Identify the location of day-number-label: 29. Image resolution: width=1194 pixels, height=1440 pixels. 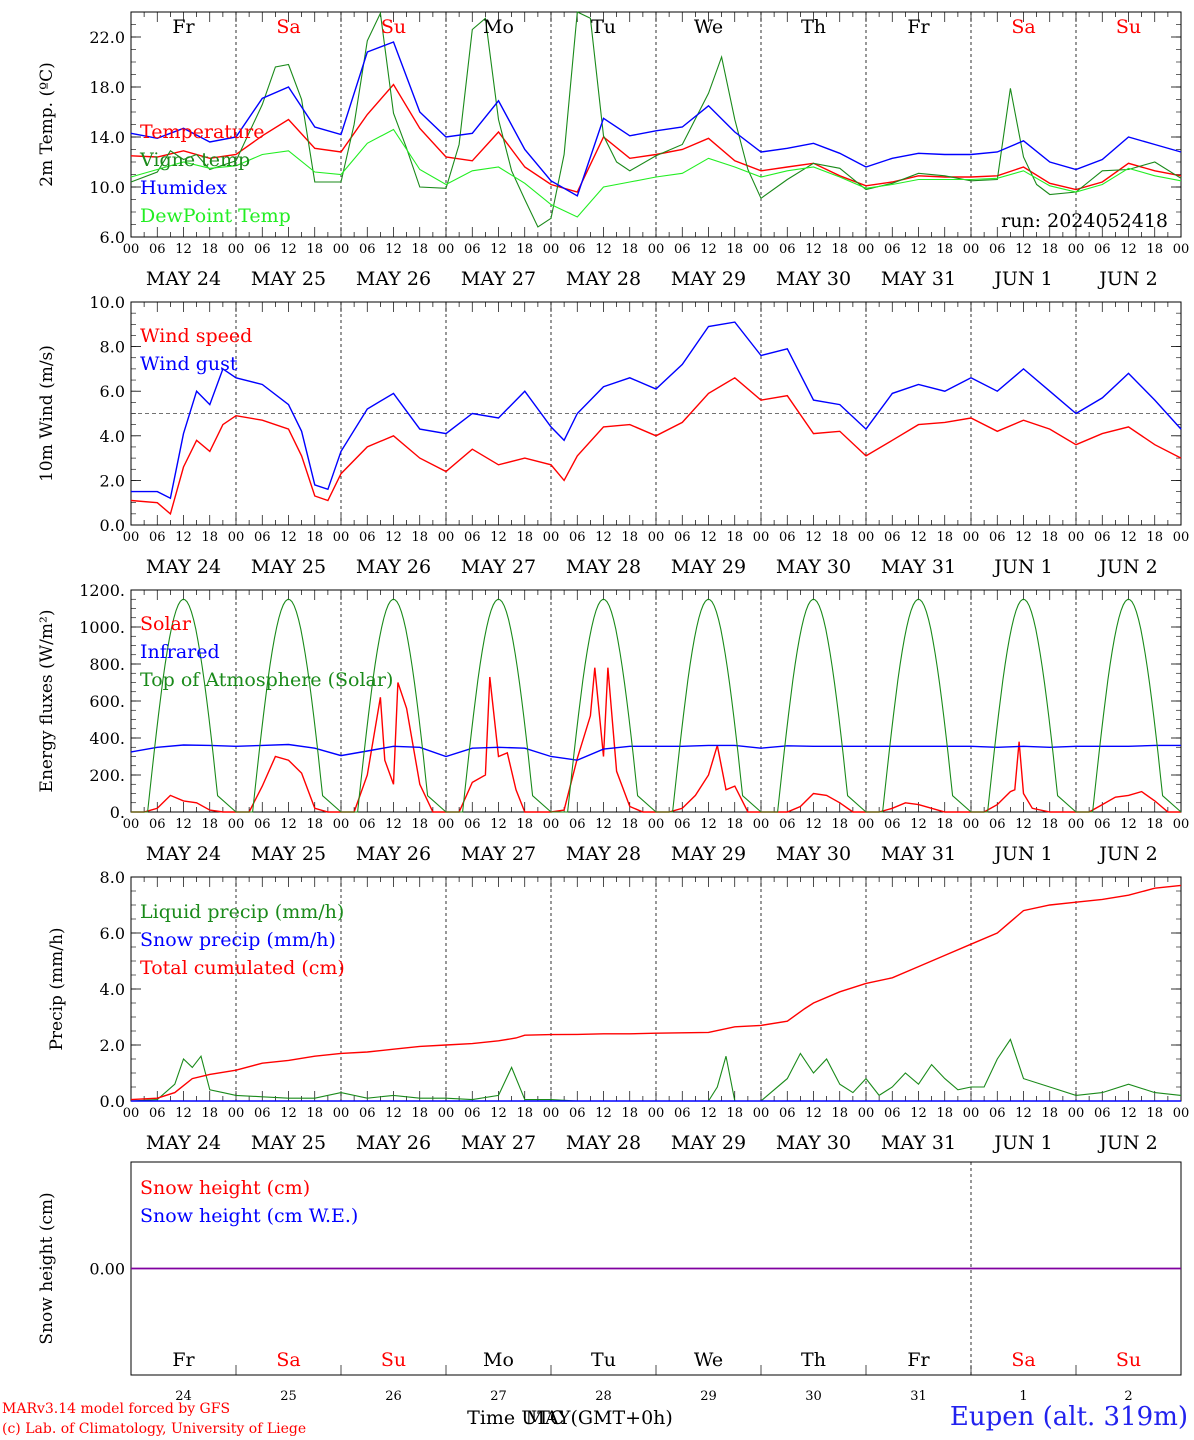
(708, 1396).